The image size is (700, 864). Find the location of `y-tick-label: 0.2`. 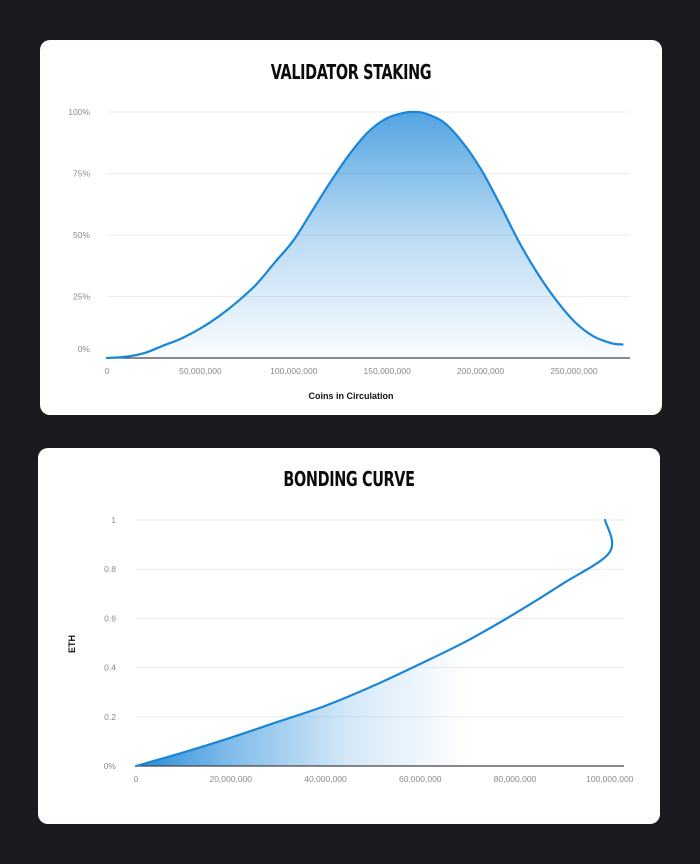

y-tick-label: 0.2 is located at coordinates (110, 717).